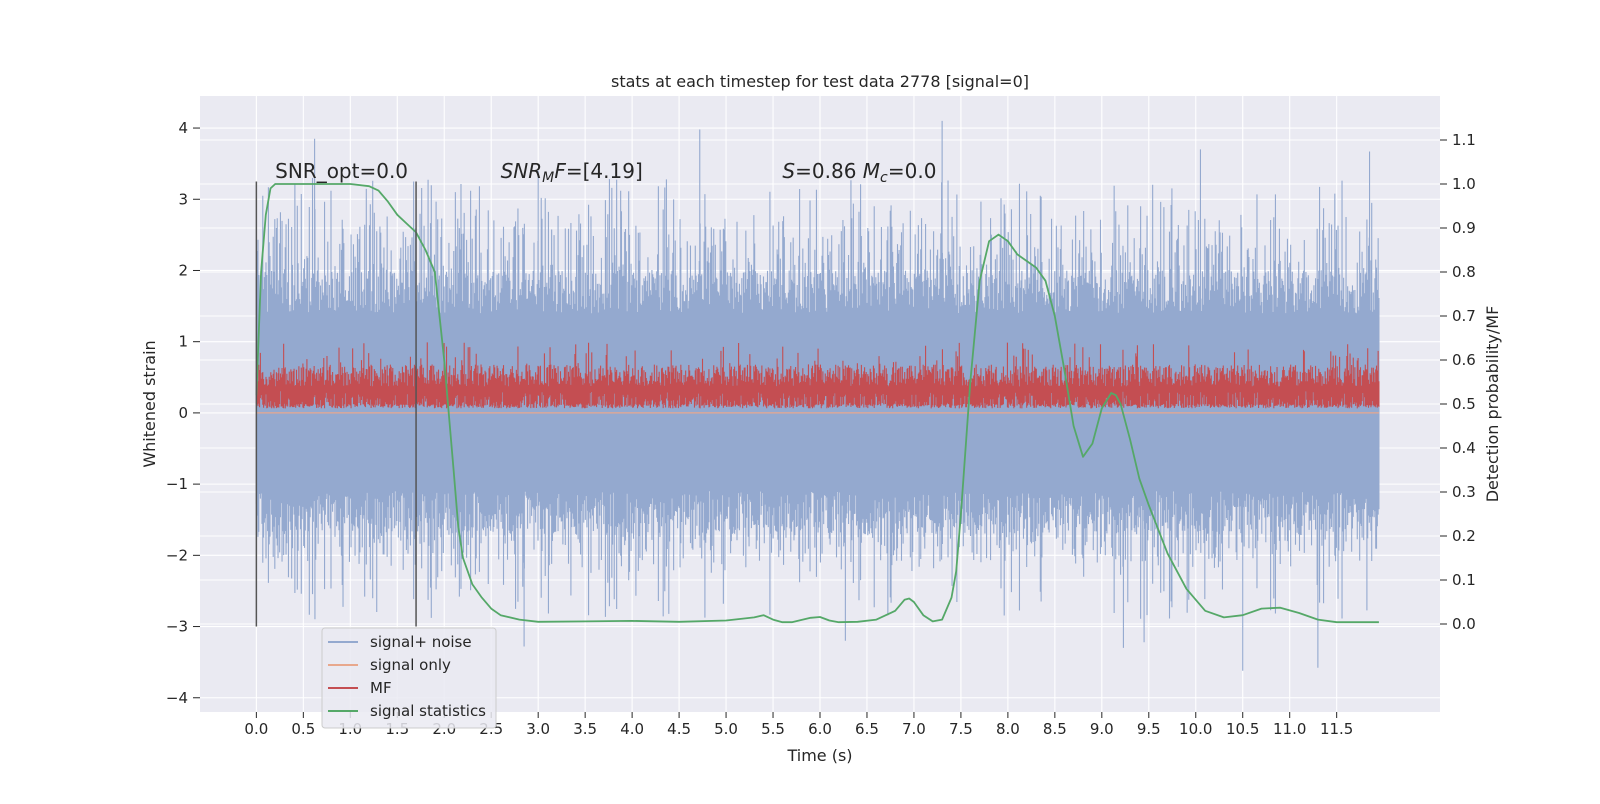 This screenshot has width=1600, height=804. Describe the element at coordinates (1008, 729) in the screenshot. I see `x-tick-label: 8.0` at that location.